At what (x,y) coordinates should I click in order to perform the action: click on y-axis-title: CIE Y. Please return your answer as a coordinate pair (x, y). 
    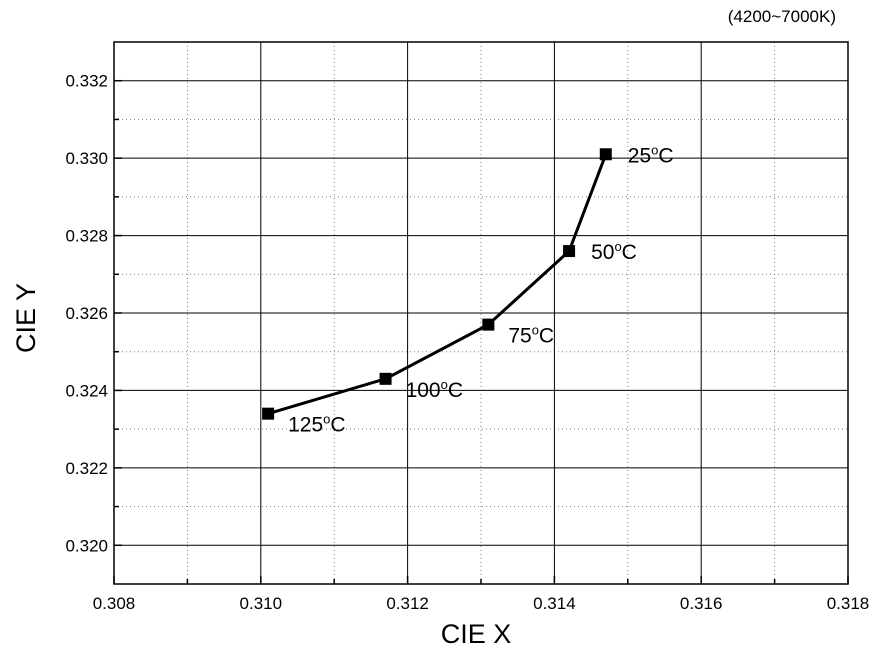
    Looking at the image, I should click on (26, 318).